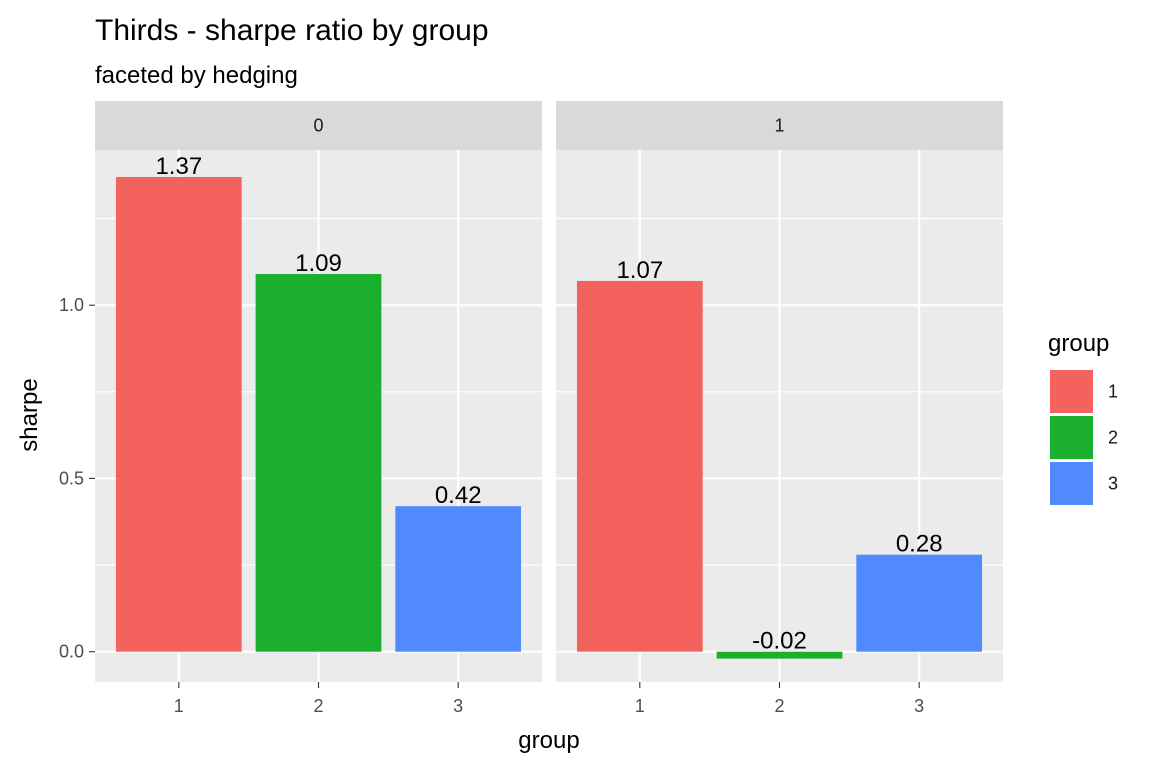  What do you see at coordinates (919, 544) in the screenshot?
I see `data-label: 0.28` at bounding box center [919, 544].